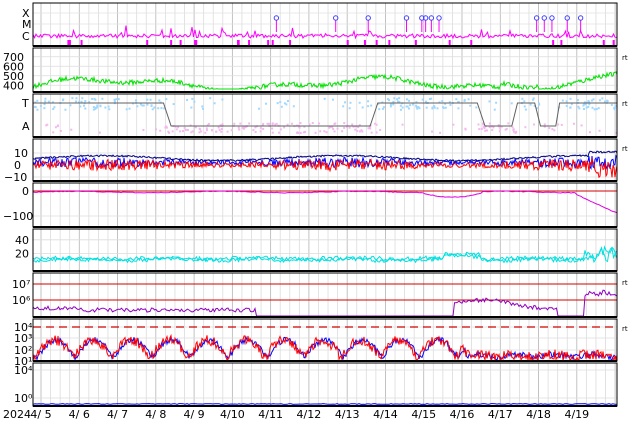 The height and width of the screenshot is (424, 634). What do you see at coordinates (625, 104) in the screenshot?
I see `side-tag: rt` at bounding box center [625, 104].